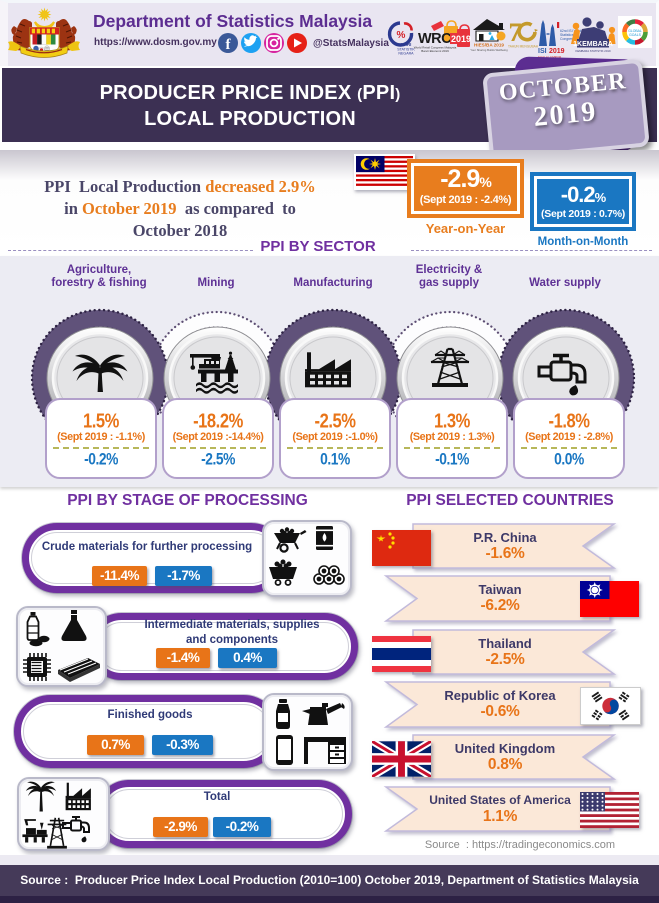  What do you see at coordinates (567, 35) in the screenshot?
I see `svg-text: Statistics` at bounding box center [567, 35].